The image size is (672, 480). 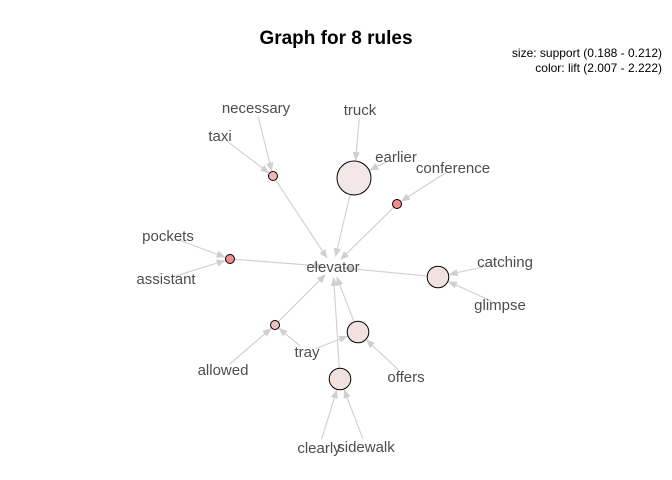 What do you see at coordinates (453, 168) in the screenshot?
I see `item-label-conference: conference` at bounding box center [453, 168].